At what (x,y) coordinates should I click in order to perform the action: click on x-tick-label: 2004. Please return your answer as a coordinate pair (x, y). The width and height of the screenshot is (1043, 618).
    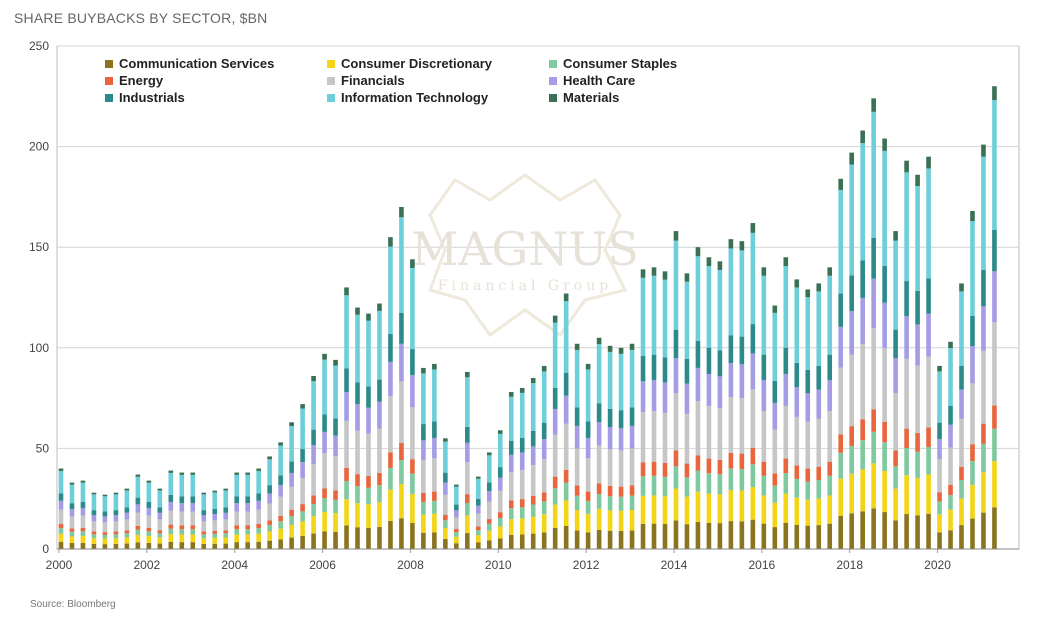
    Looking at the image, I should click on (234, 565).